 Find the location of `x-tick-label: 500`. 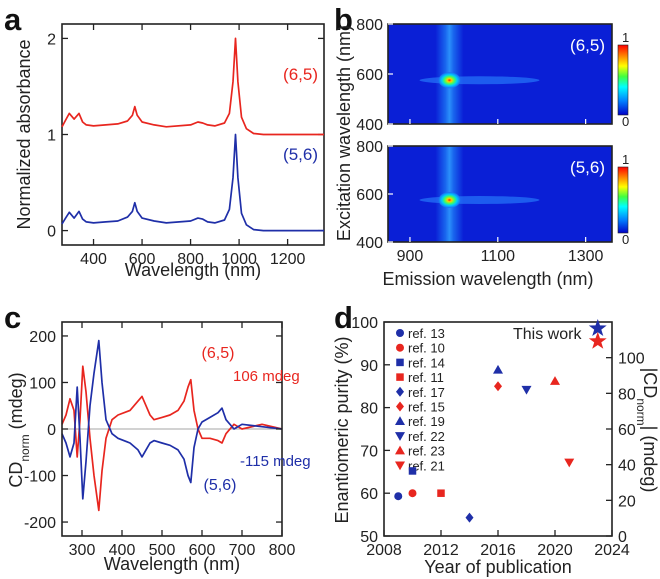

x-tick-label: 500 is located at coordinates (162, 550).